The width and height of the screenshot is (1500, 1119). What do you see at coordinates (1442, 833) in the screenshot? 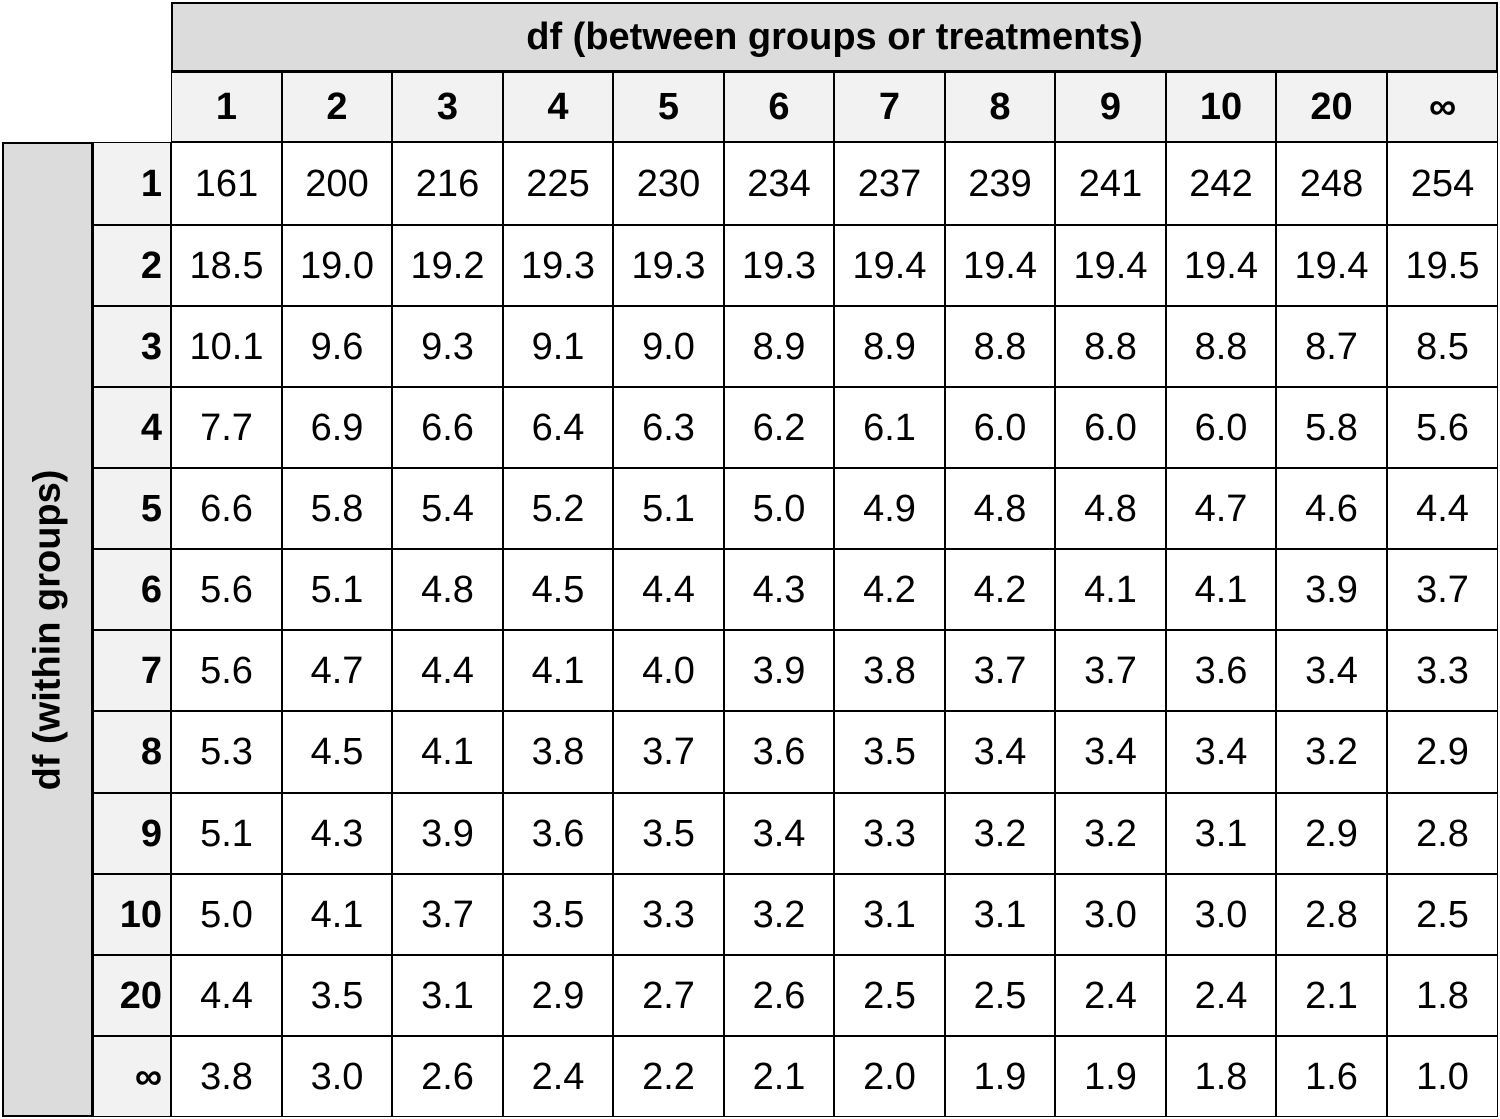
I see `table-cell: 2.8` at bounding box center [1442, 833].